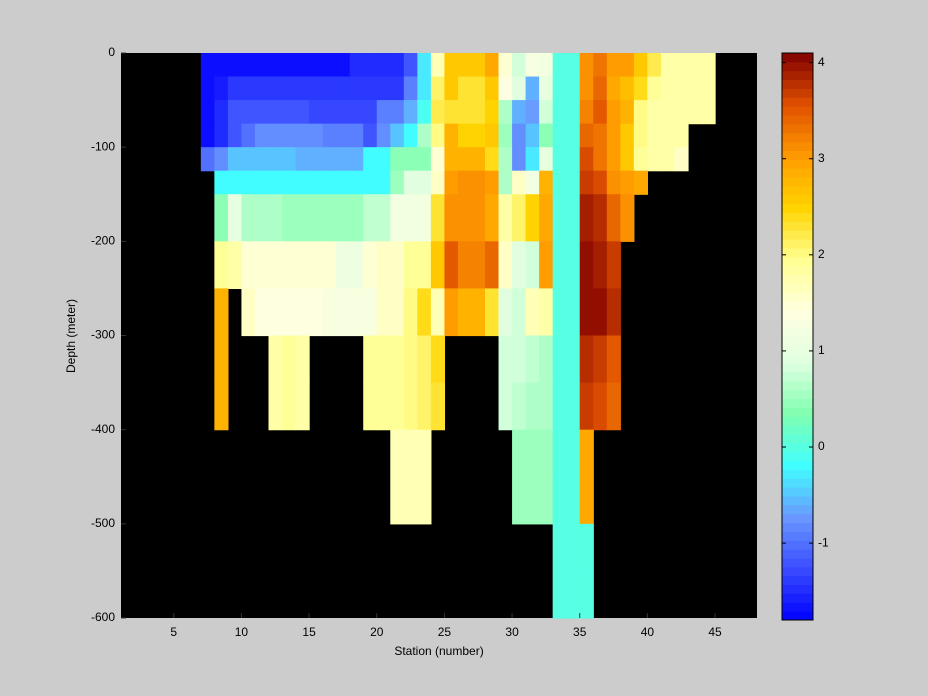 This screenshot has height=696, width=928. What do you see at coordinates (821, 62) in the screenshot?
I see `colorbar-tick-label: 4` at bounding box center [821, 62].